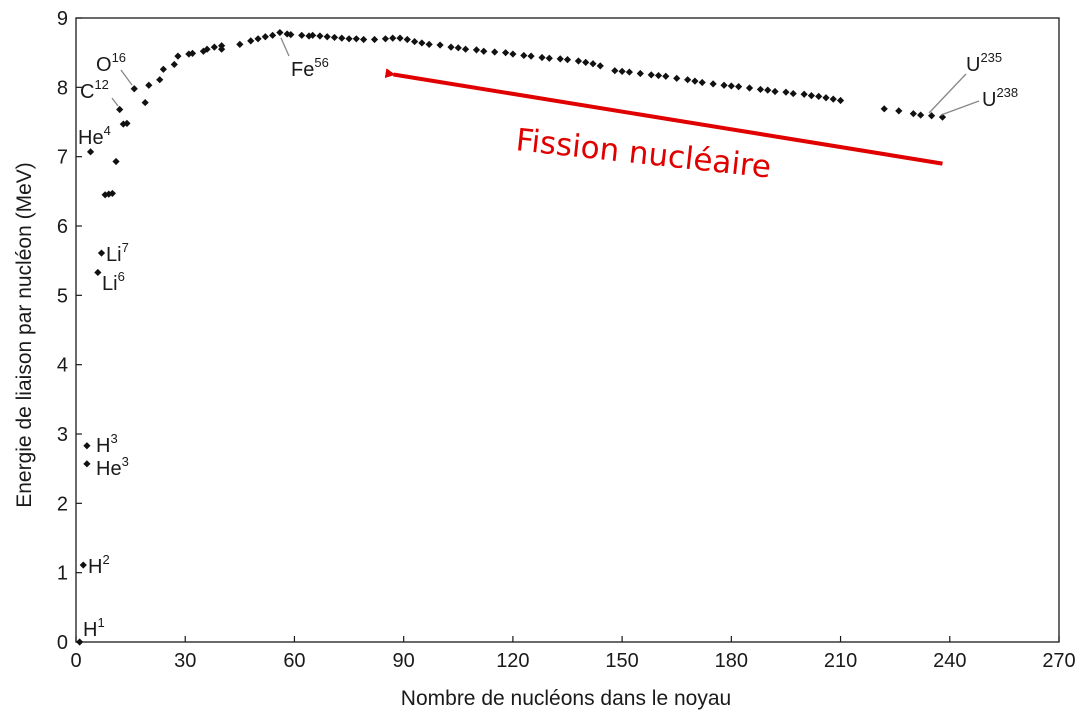 The width and height of the screenshot is (1088, 720). Describe the element at coordinates (115, 102) in the screenshot. I see `c12-leader-line` at that location.